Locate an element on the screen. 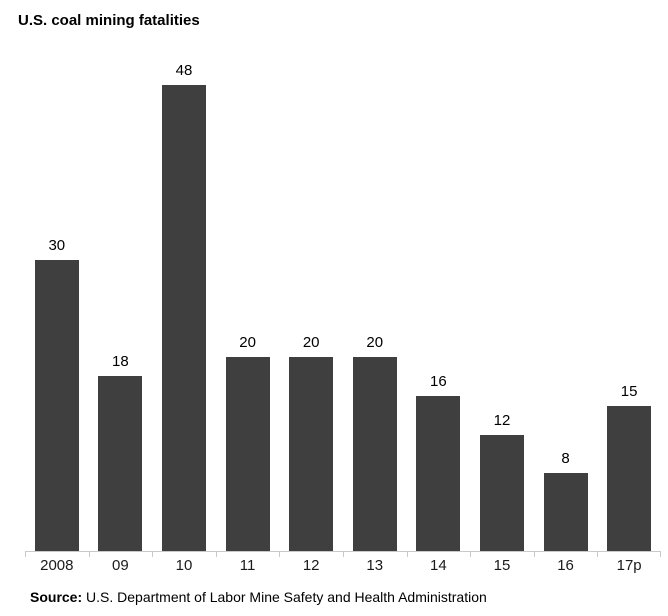 The image size is (668, 616). bar-column-10: 48 is located at coordinates (184, 305).